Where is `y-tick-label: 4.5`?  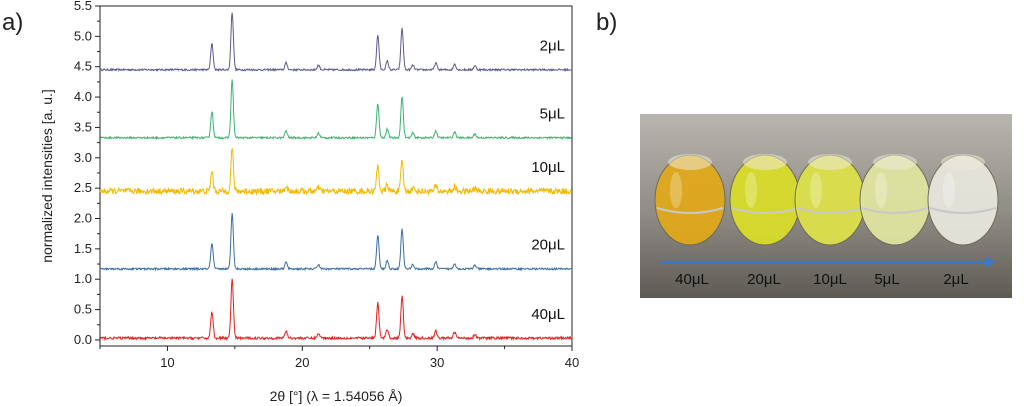 y-tick-label: 4.5 is located at coordinates (83, 66).